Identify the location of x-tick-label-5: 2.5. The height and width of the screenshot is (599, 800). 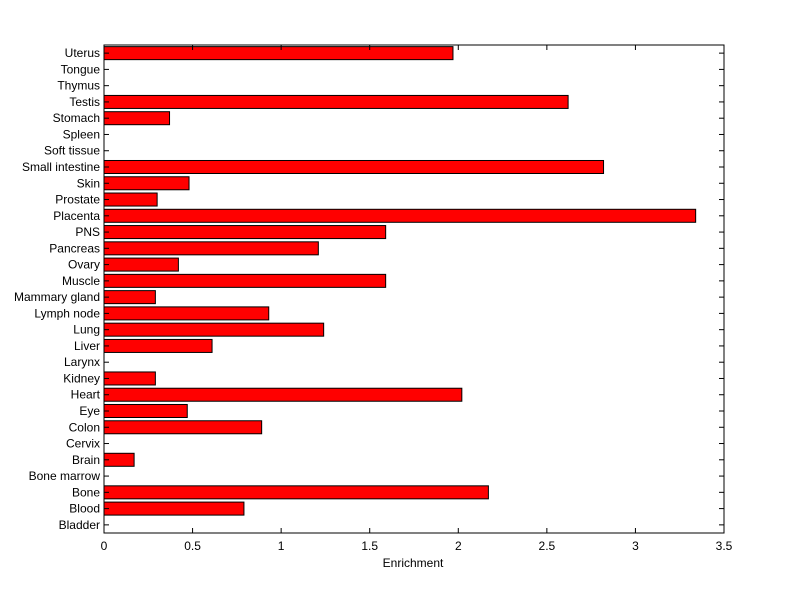
(547, 546).